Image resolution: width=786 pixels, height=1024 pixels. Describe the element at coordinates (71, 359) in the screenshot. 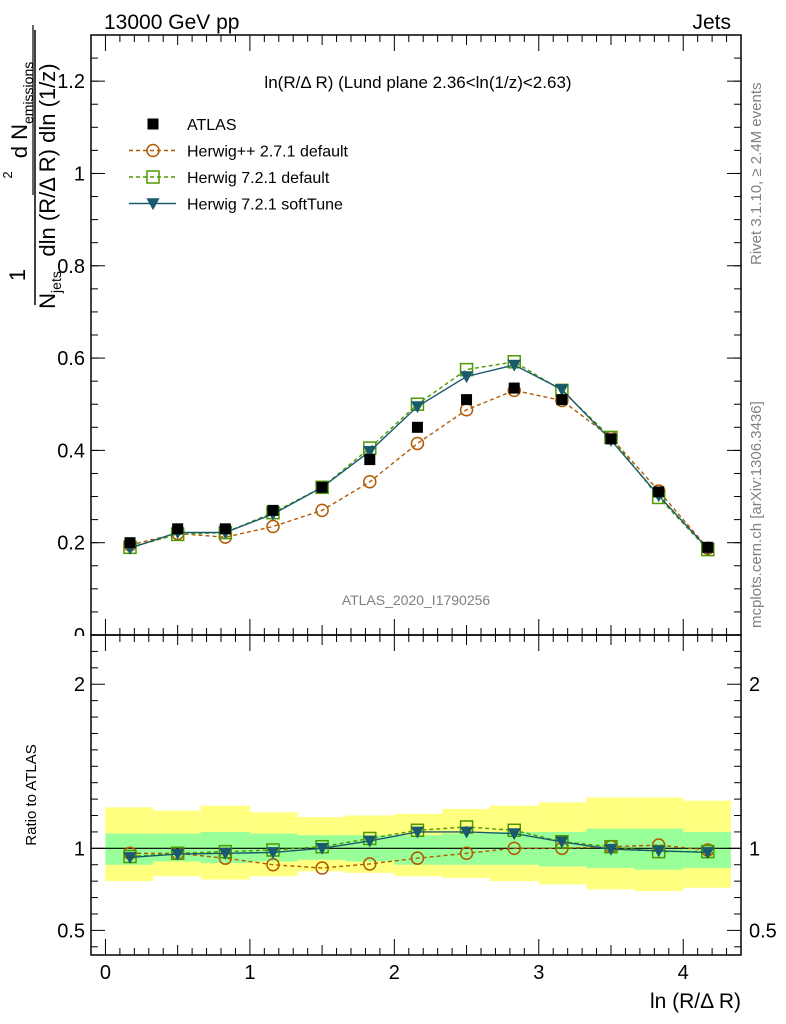

I see `main-y-tick-label: 0.6` at that location.